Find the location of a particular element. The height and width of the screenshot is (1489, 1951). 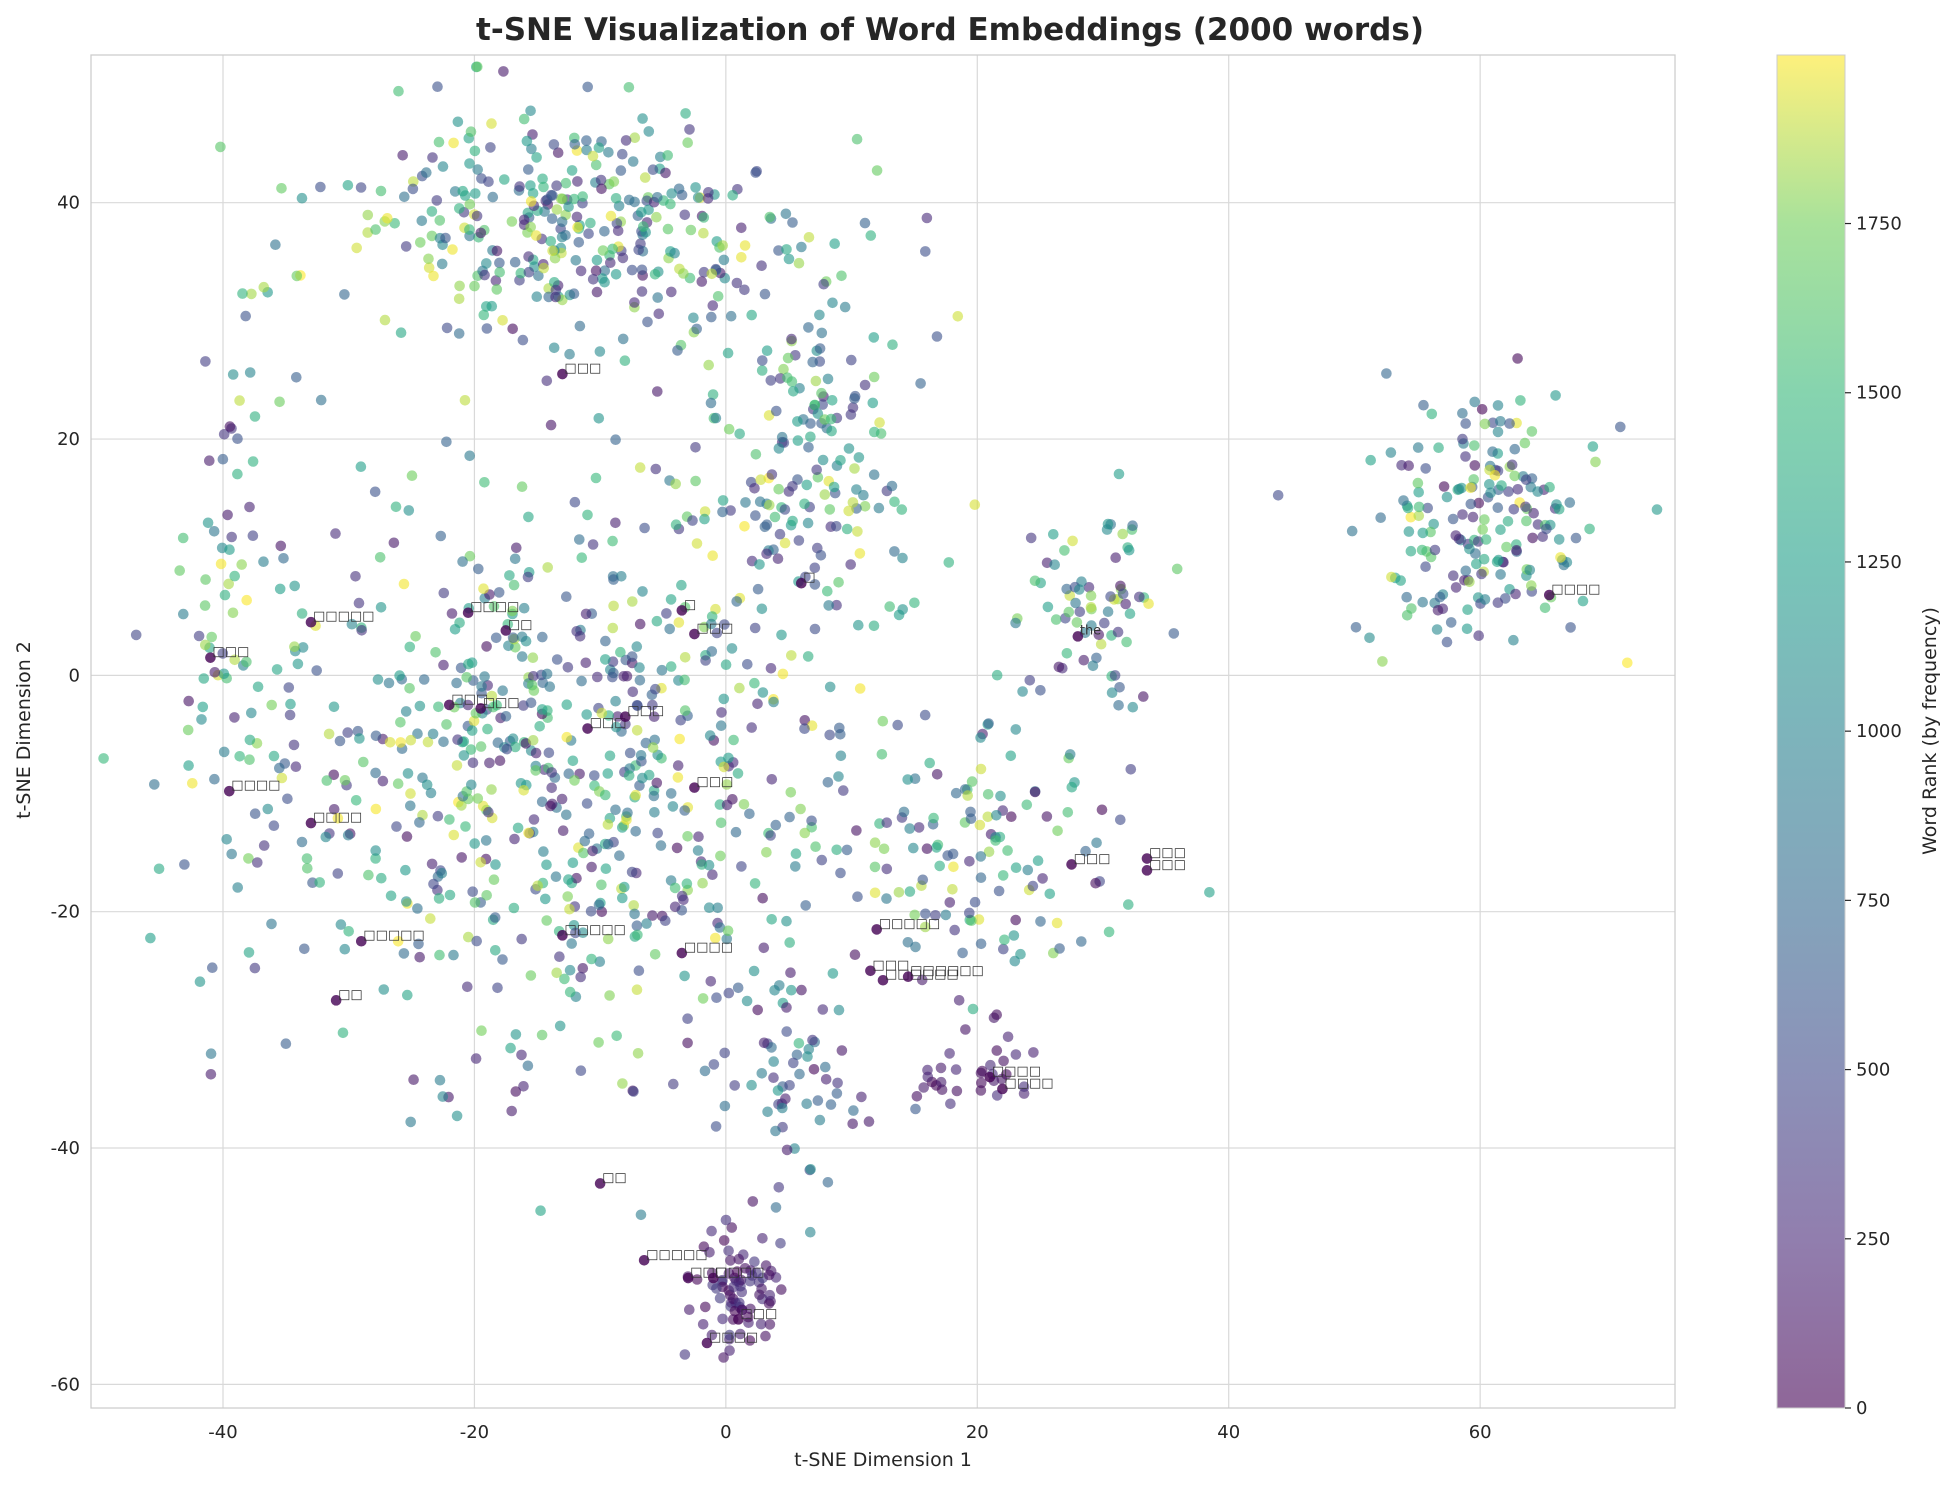

annotated-point is located at coordinates (562, 935).